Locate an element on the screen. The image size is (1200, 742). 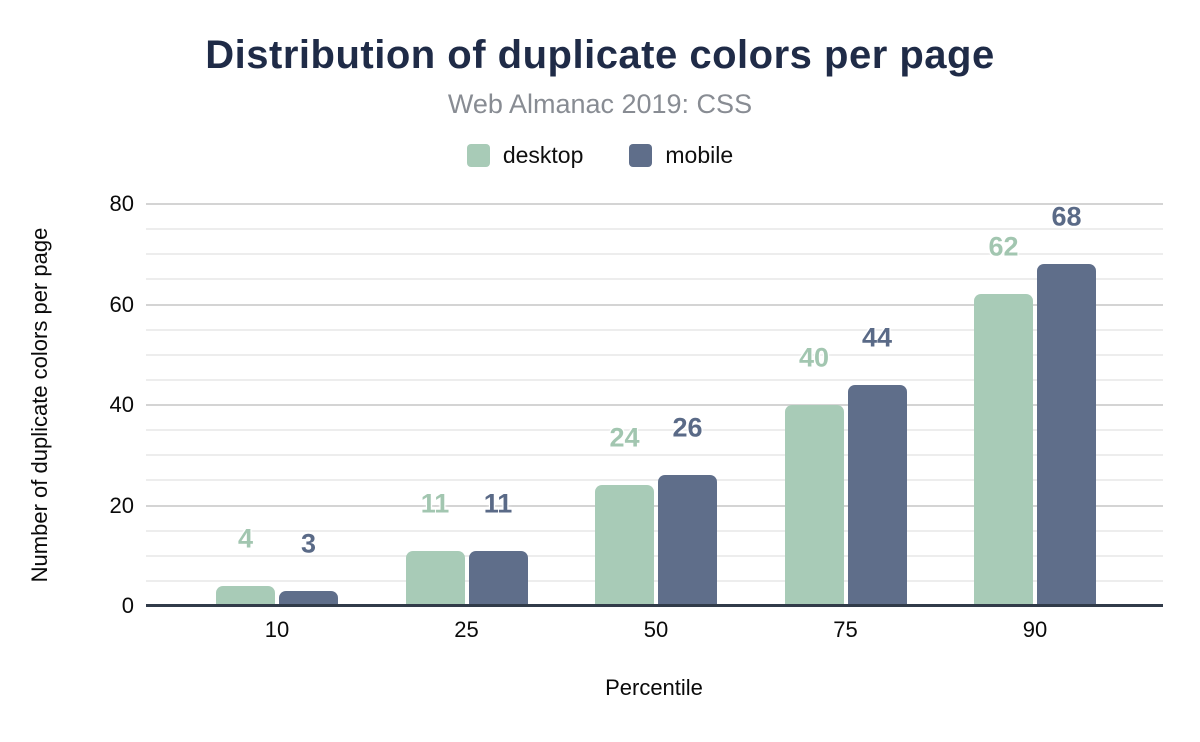
legend: desktop mobile is located at coordinates (600, 155).